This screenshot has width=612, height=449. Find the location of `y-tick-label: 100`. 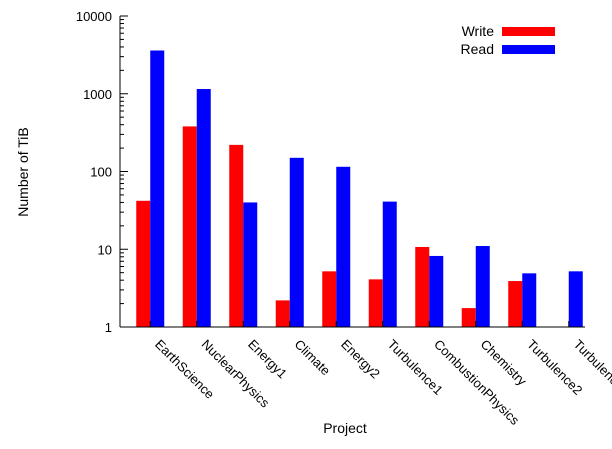

y-tick-label: 100 is located at coordinates (101, 172).